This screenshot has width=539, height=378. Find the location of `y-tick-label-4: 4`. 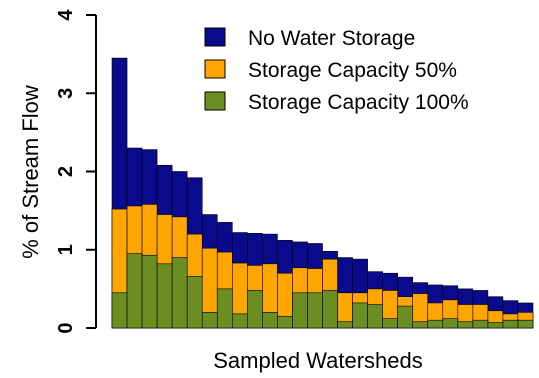

y-tick-label-4: 4 is located at coordinates (66, 15).